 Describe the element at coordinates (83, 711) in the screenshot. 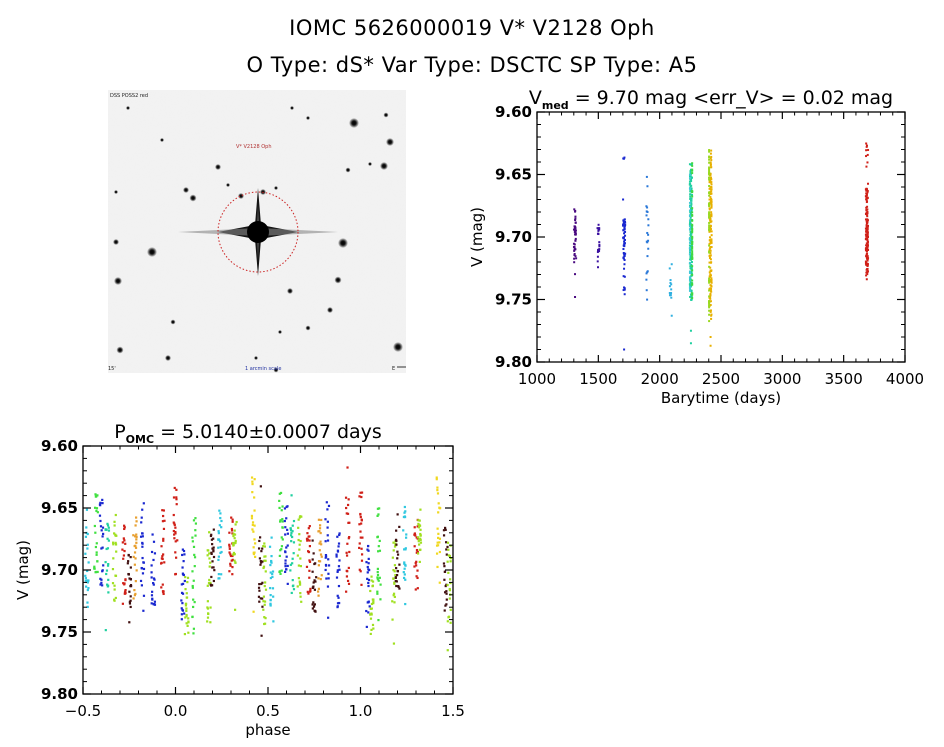

I see `x-tick-label: −0.5` at that location.